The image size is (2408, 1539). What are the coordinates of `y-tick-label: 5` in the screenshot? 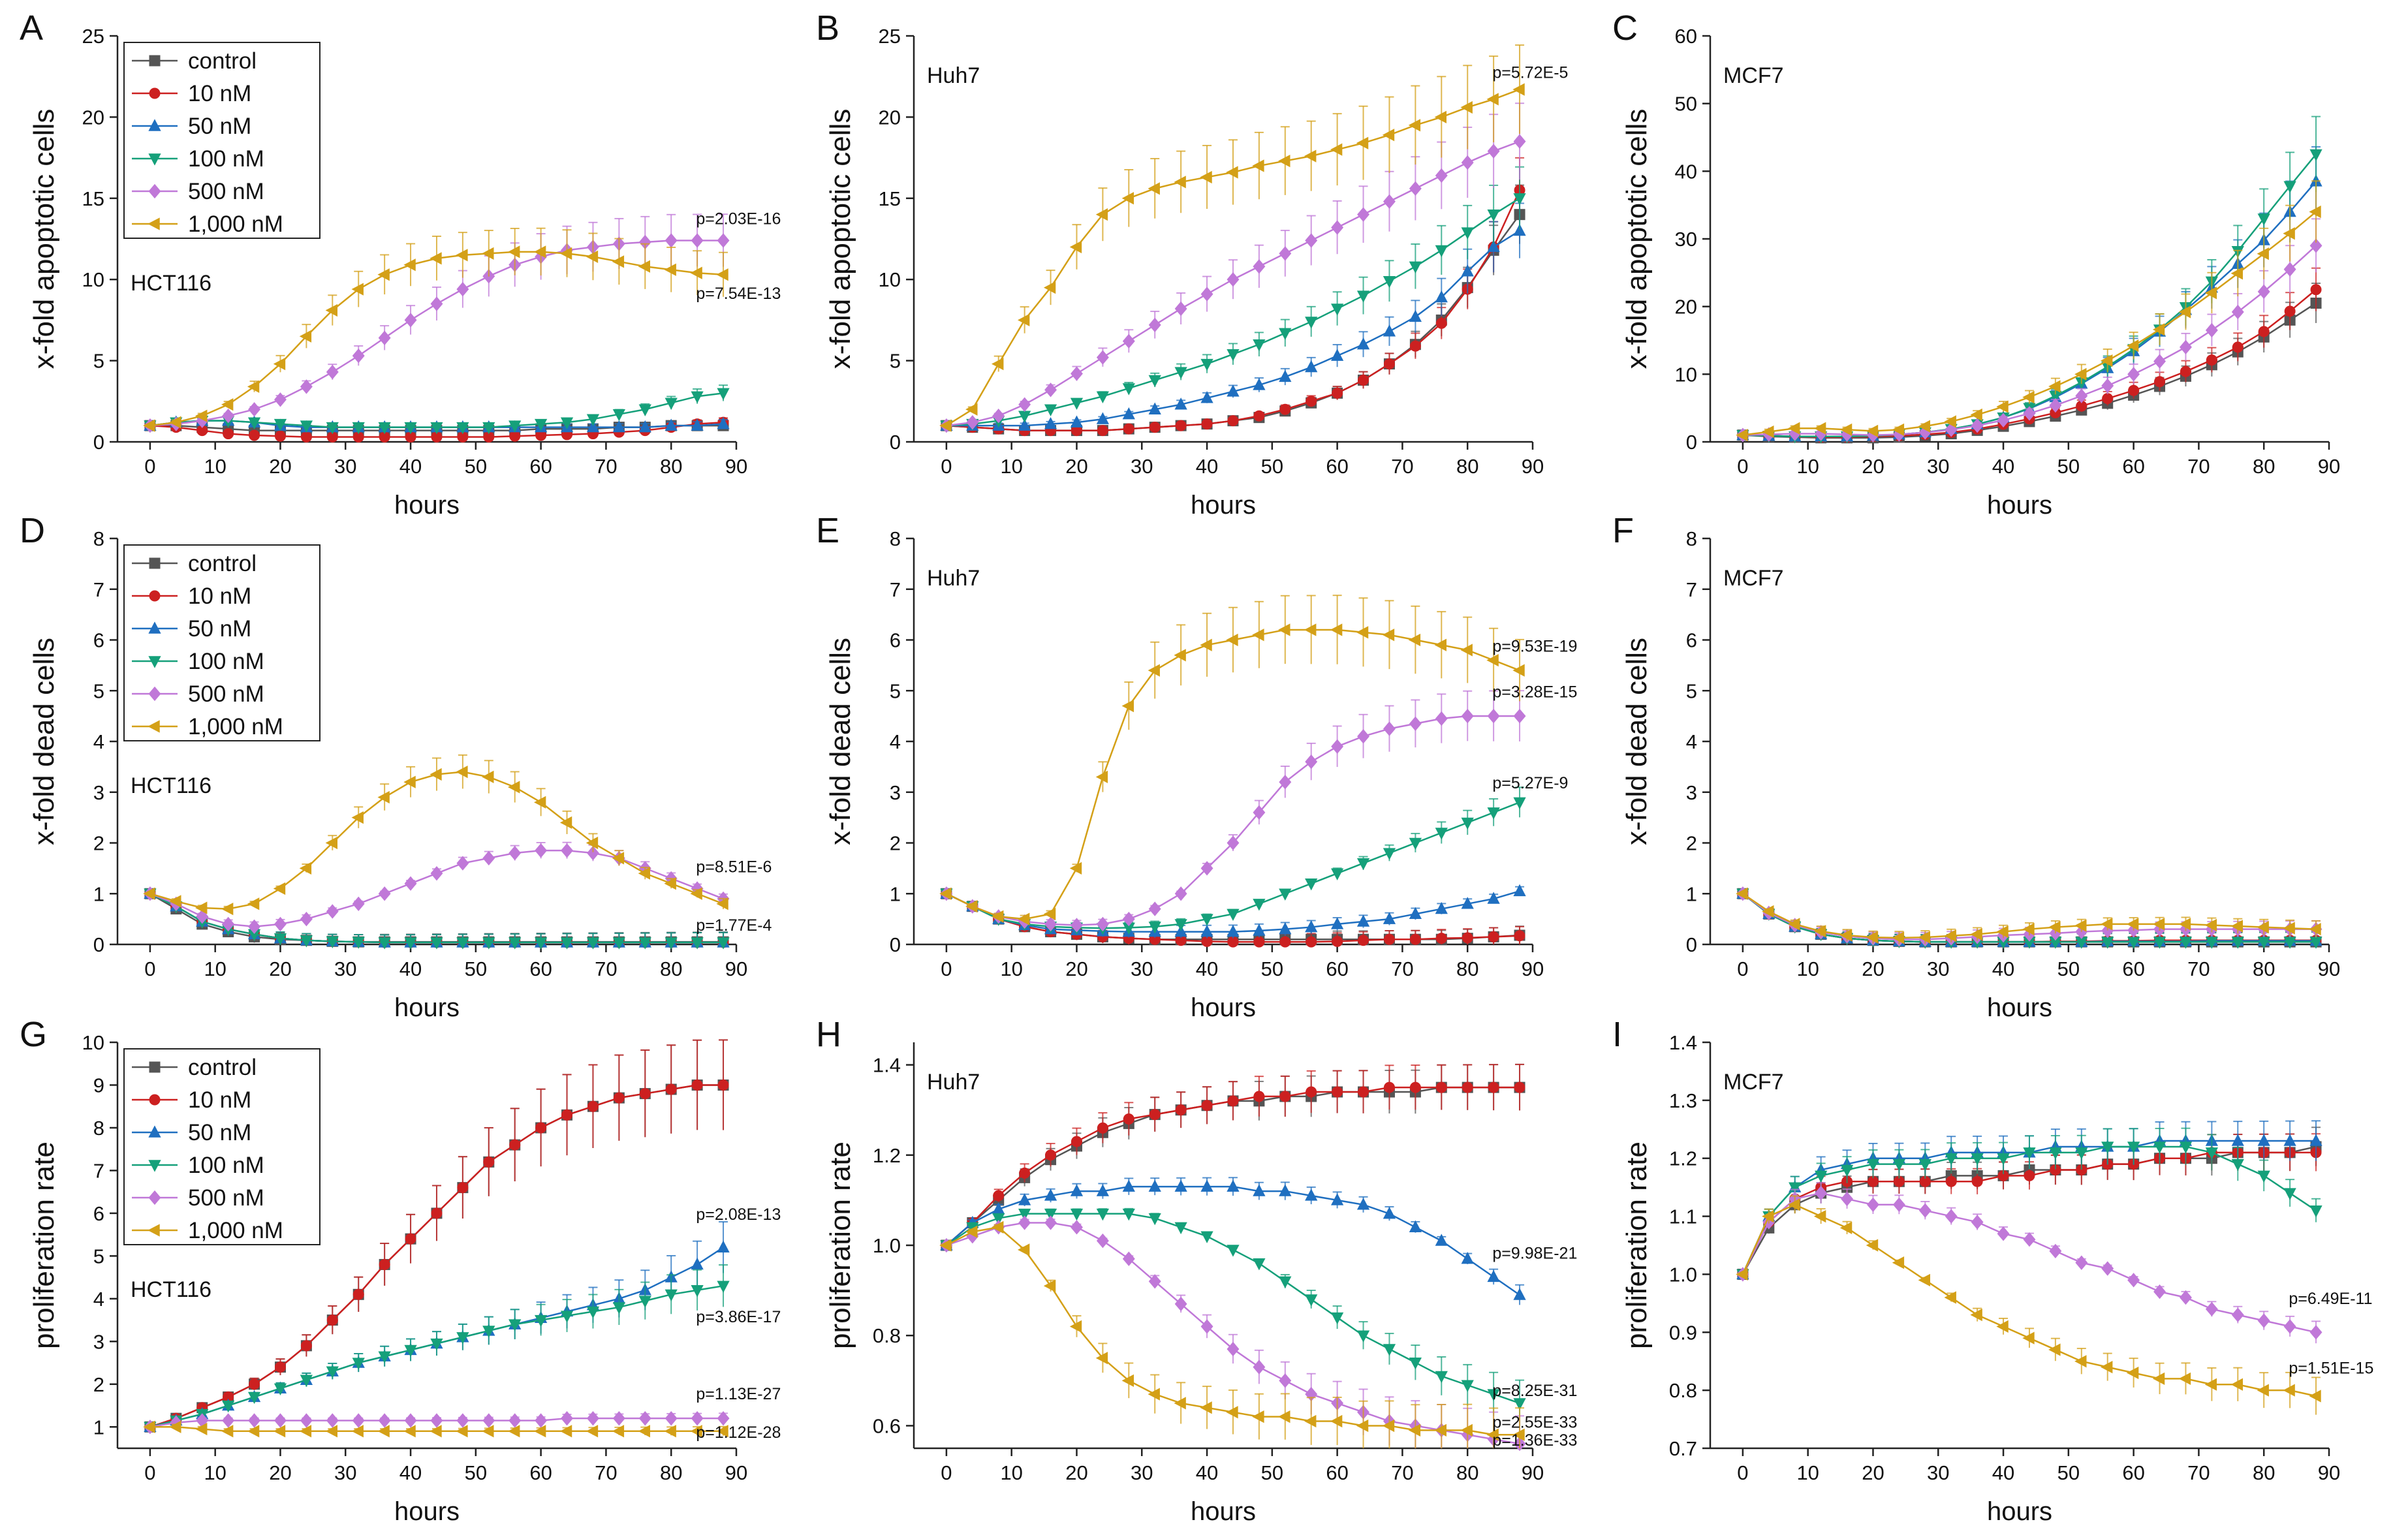 It's located at (895, 361).